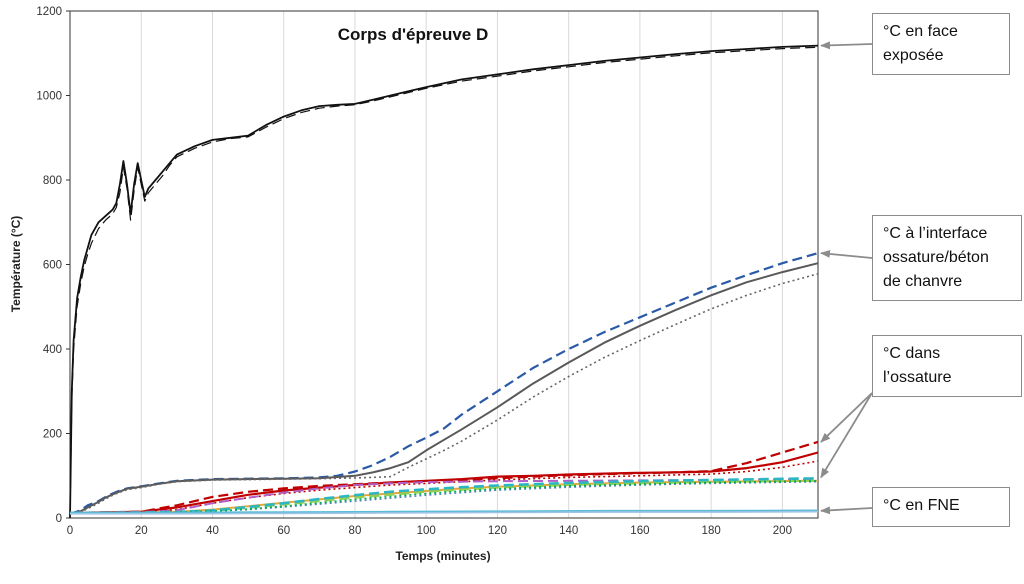 The height and width of the screenshot is (584, 1024). Describe the element at coordinates (59, 519) in the screenshot. I see `y-tick-label: 0` at that location.